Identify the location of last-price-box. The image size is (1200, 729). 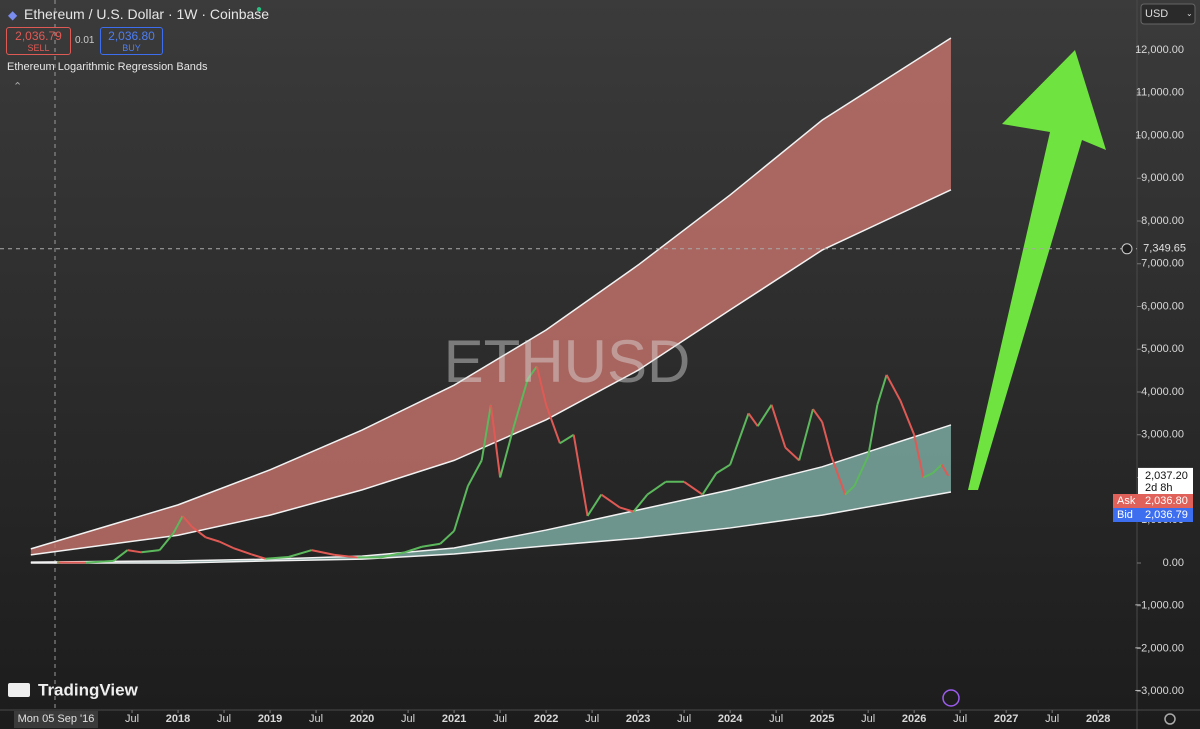
(1165, 482).